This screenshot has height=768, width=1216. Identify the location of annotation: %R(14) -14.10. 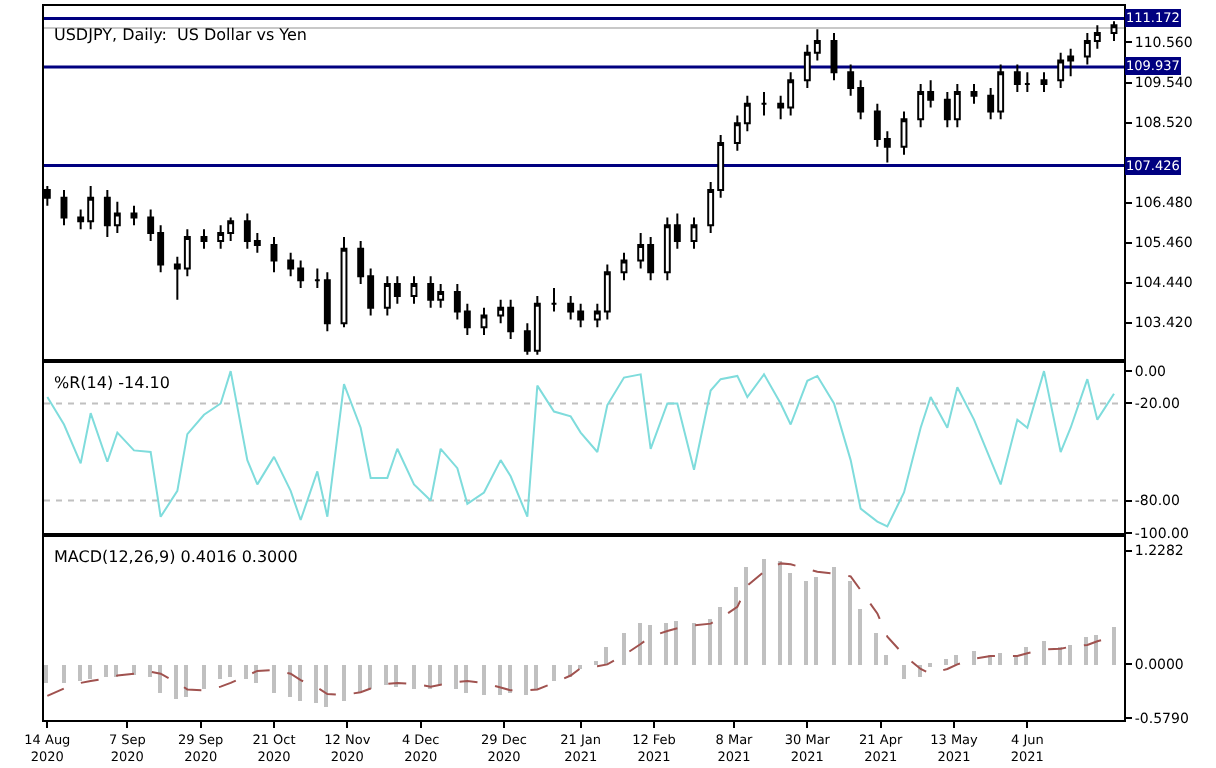
(112, 383).